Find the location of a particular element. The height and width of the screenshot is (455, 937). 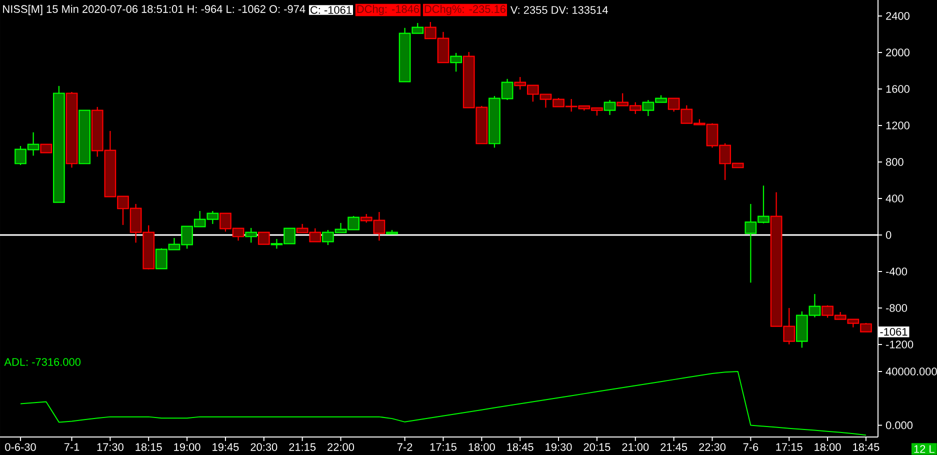

x-tick-label: 19:30 is located at coordinates (559, 447).